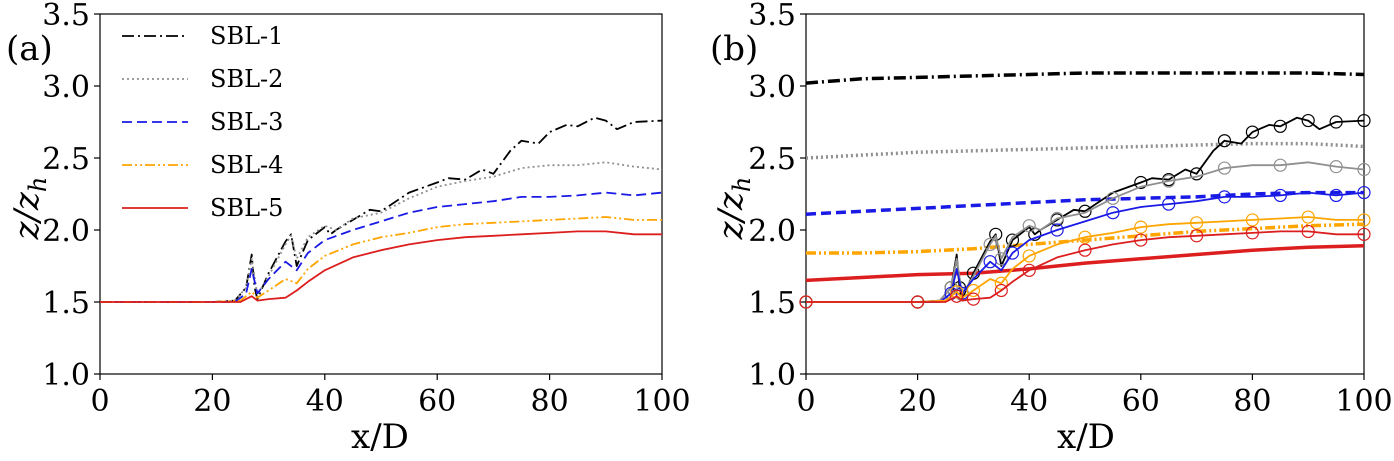 This screenshot has height=461, width=1394. What do you see at coordinates (734, 49) in the screenshot?
I see `panel-label: (b)` at bounding box center [734, 49].